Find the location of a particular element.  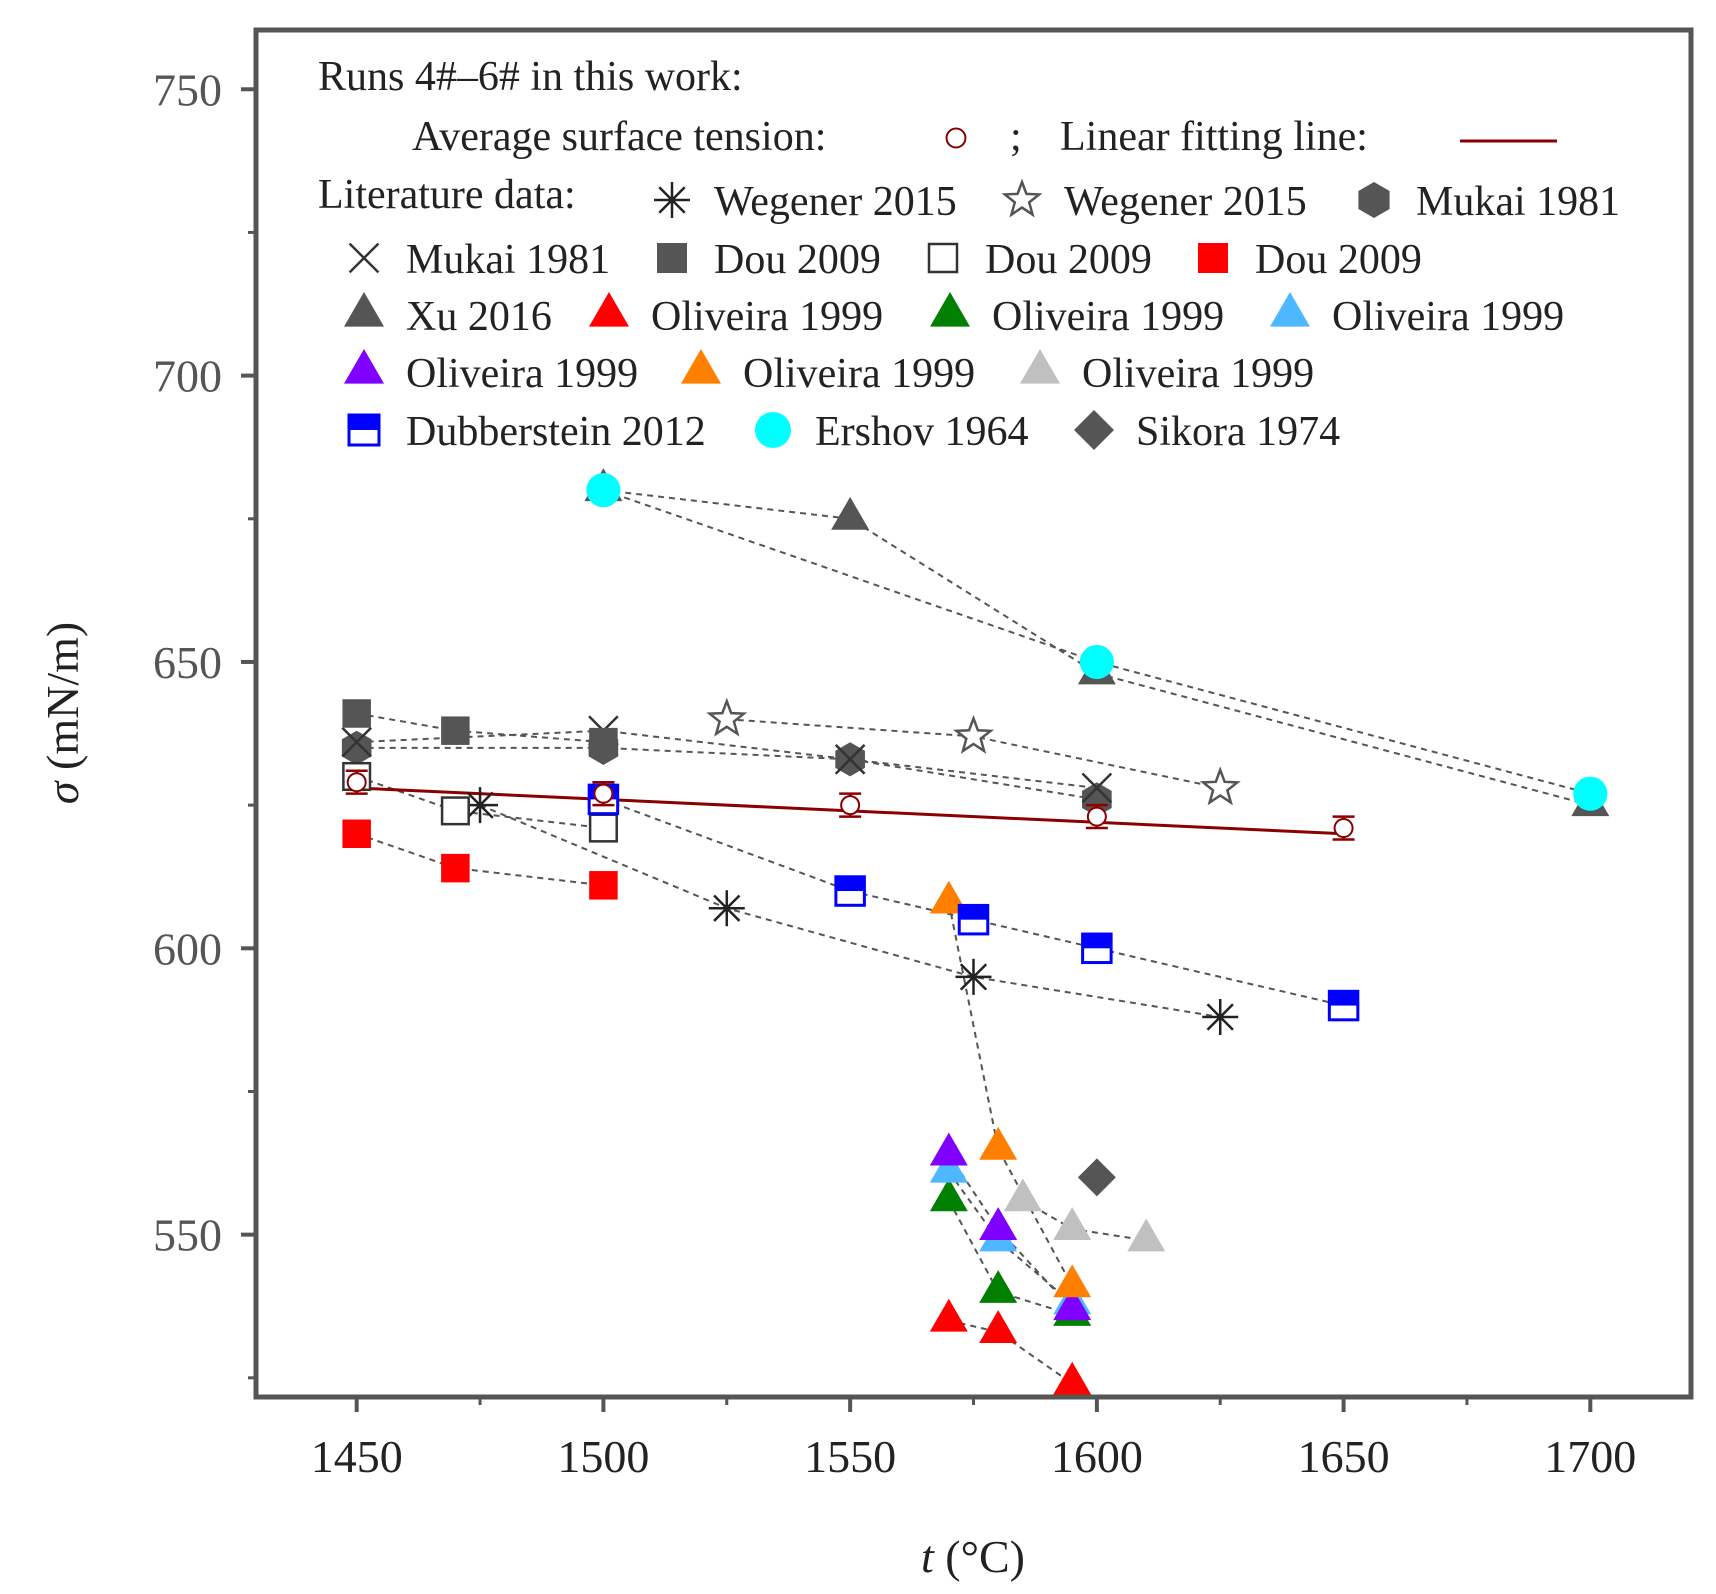

legend-avg-marker is located at coordinates (956, 138).